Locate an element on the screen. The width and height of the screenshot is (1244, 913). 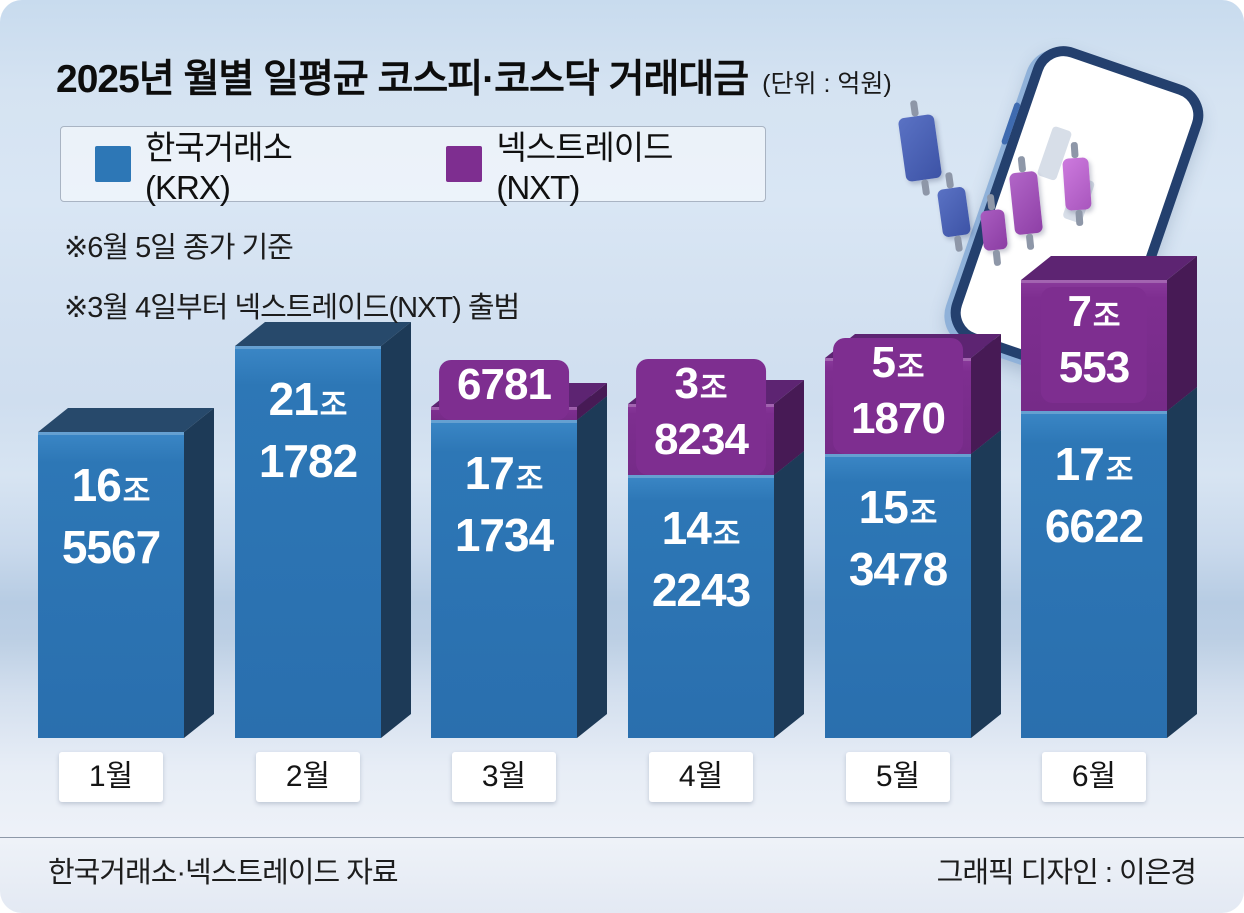
krx-color-swatch is located at coordinates (113, 164).